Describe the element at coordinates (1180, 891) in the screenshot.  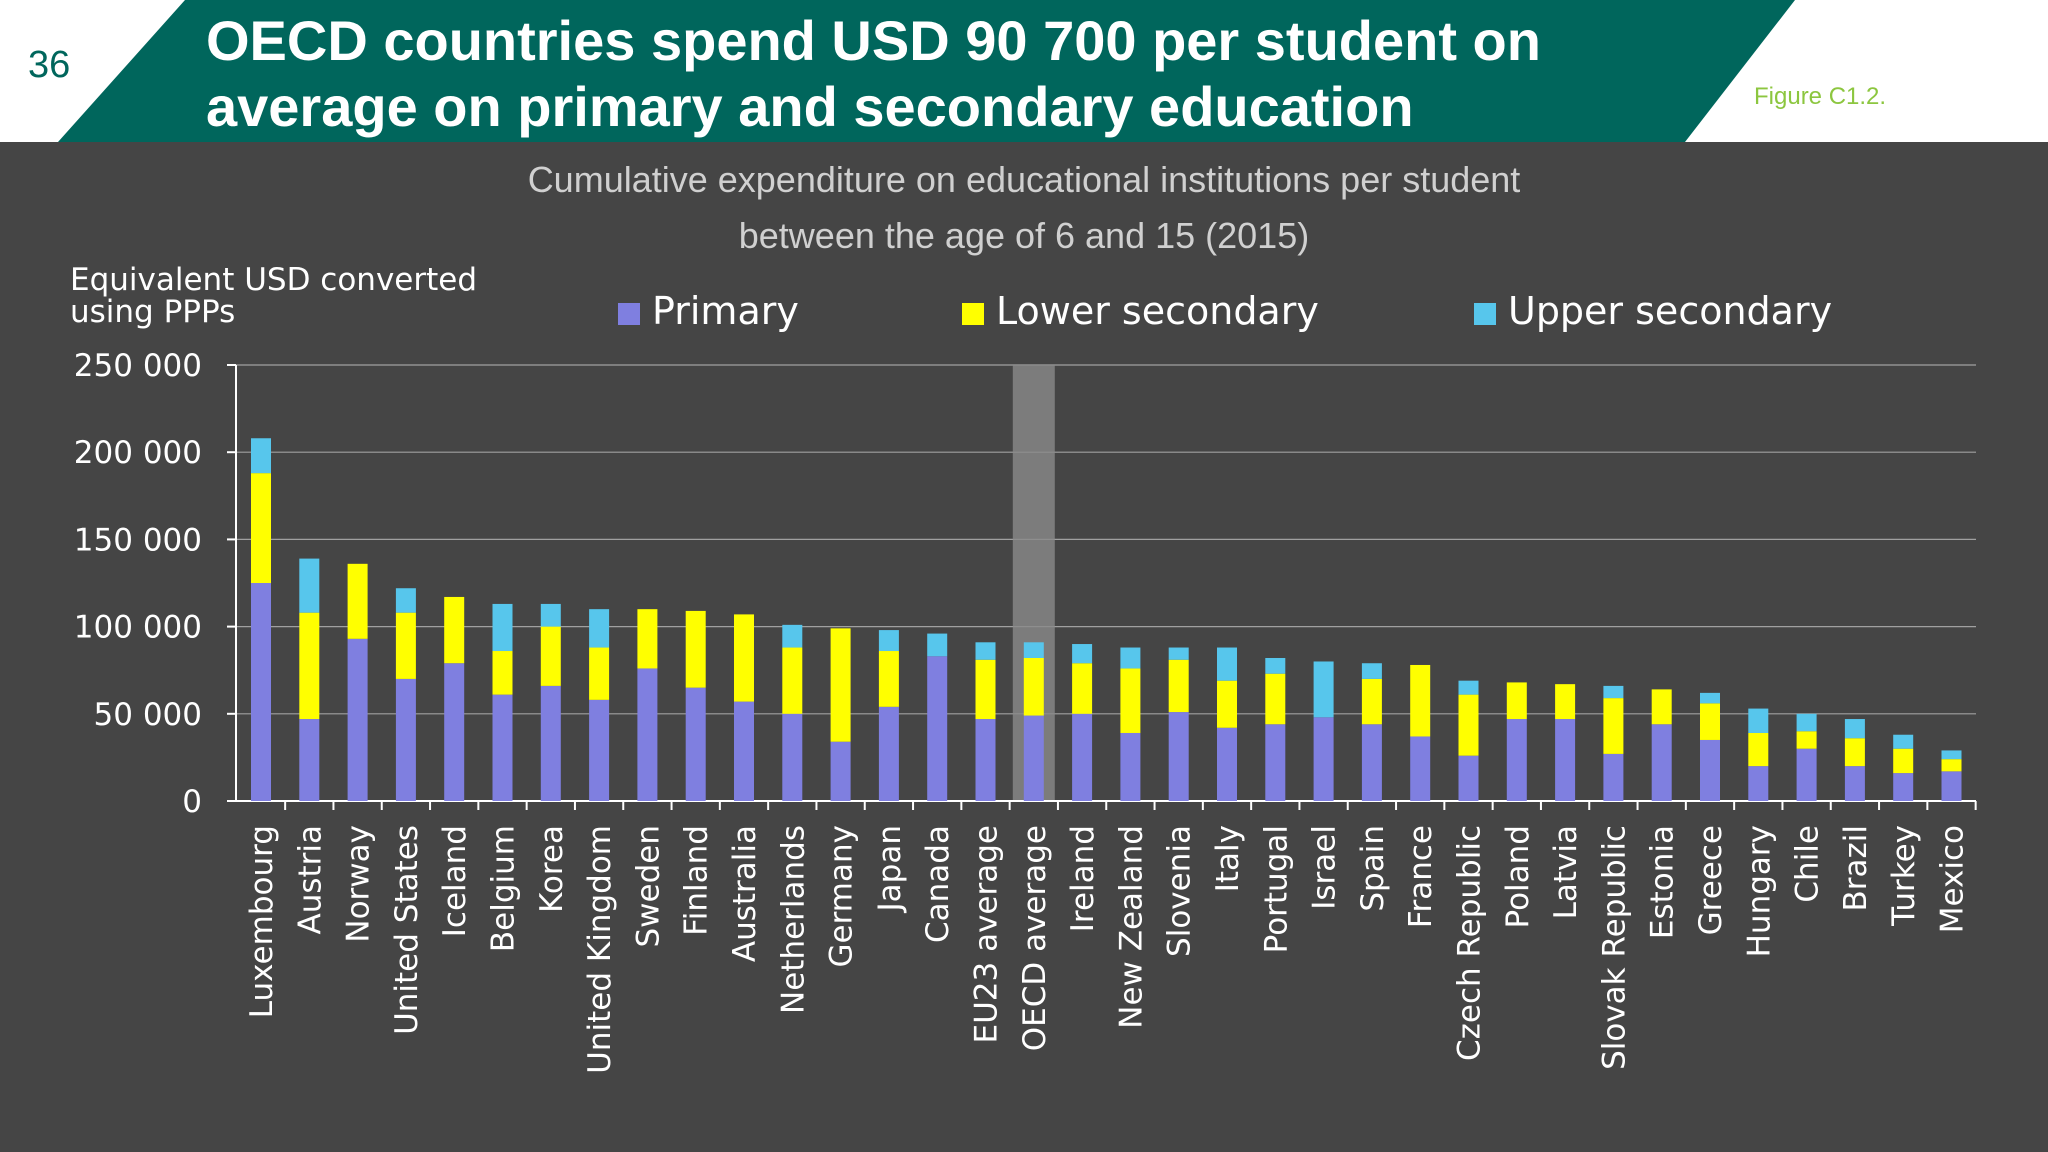
I see `x-tick-label: Slovenia` at that location.